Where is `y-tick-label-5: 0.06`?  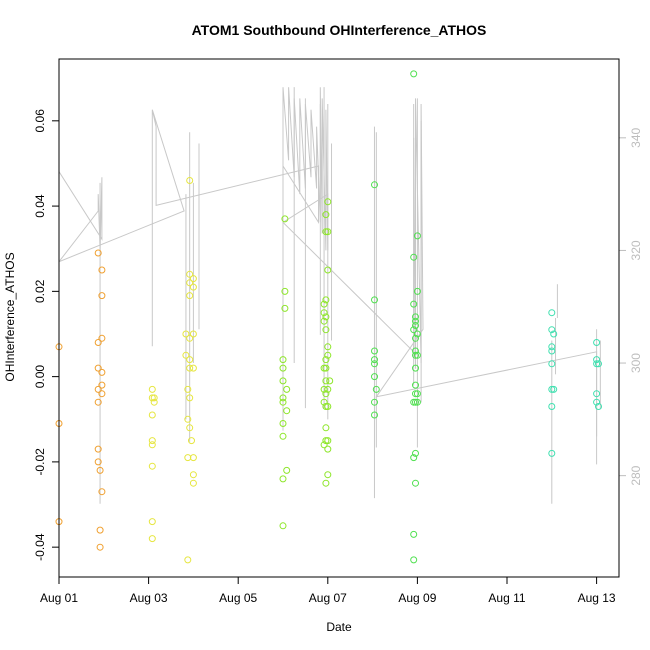
y-tick-label-5: 0.06 is located at coordinates (40, 121).